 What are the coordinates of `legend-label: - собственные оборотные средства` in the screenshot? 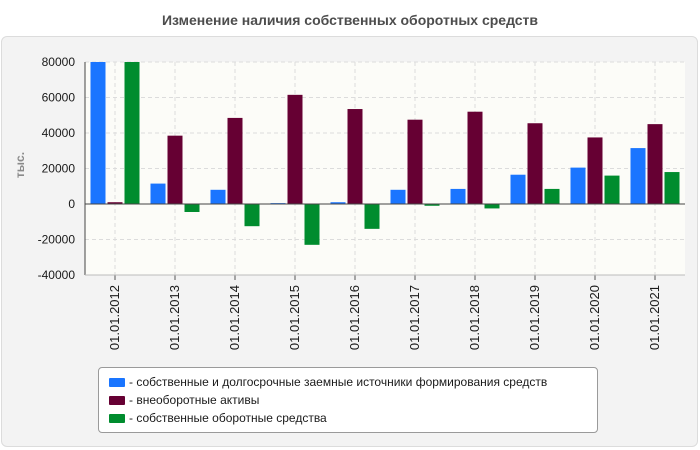 It's located at (228, 418).